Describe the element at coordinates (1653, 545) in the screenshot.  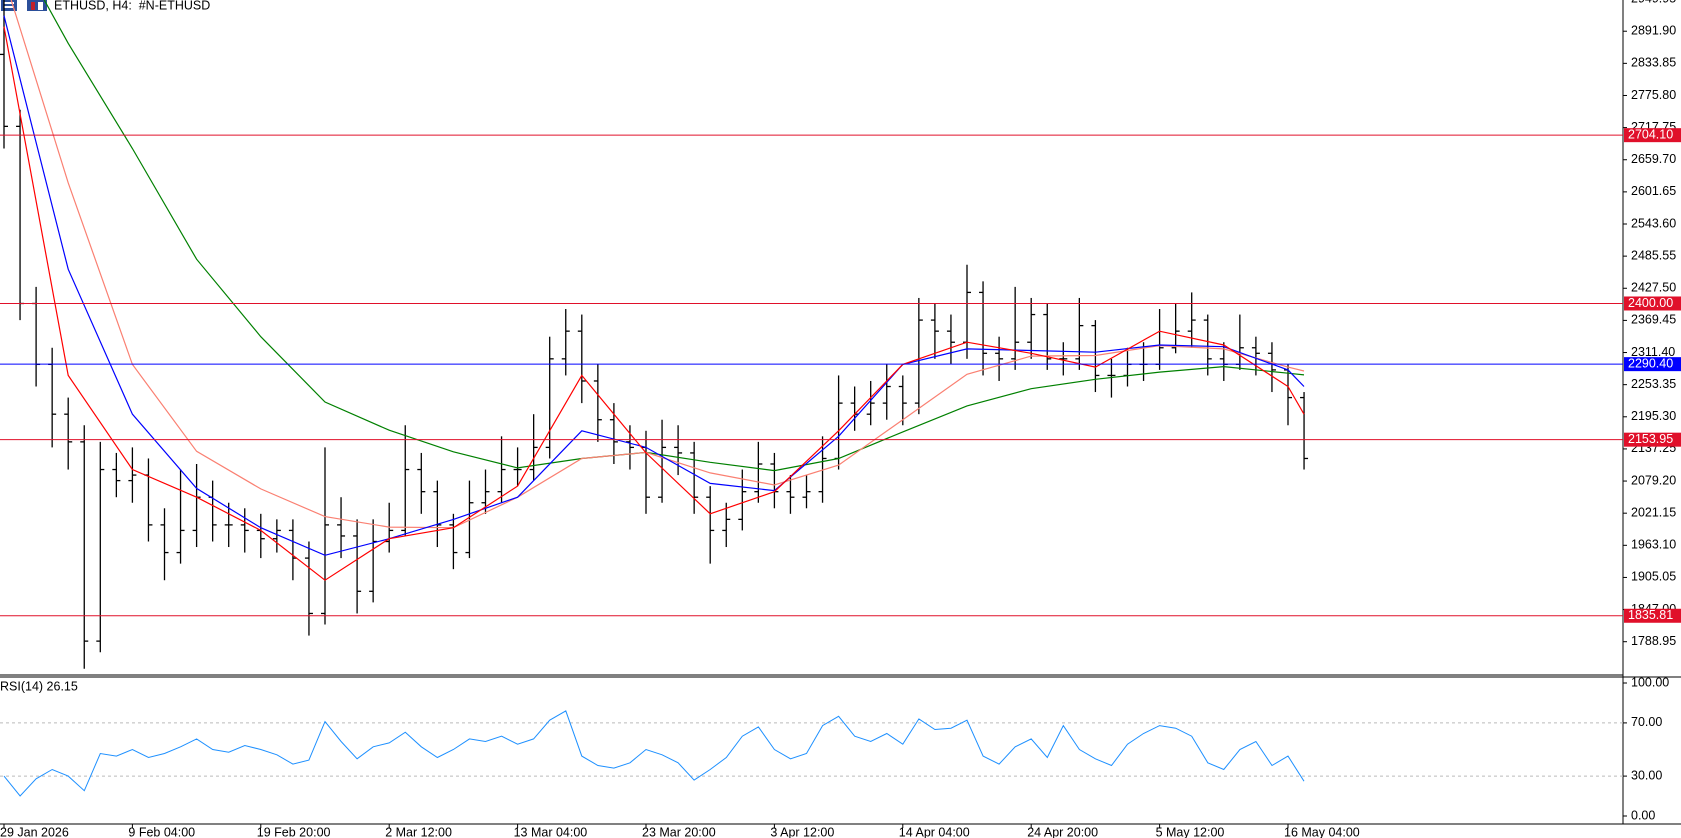
I see `y-tick-label: 1963.10` at that location.